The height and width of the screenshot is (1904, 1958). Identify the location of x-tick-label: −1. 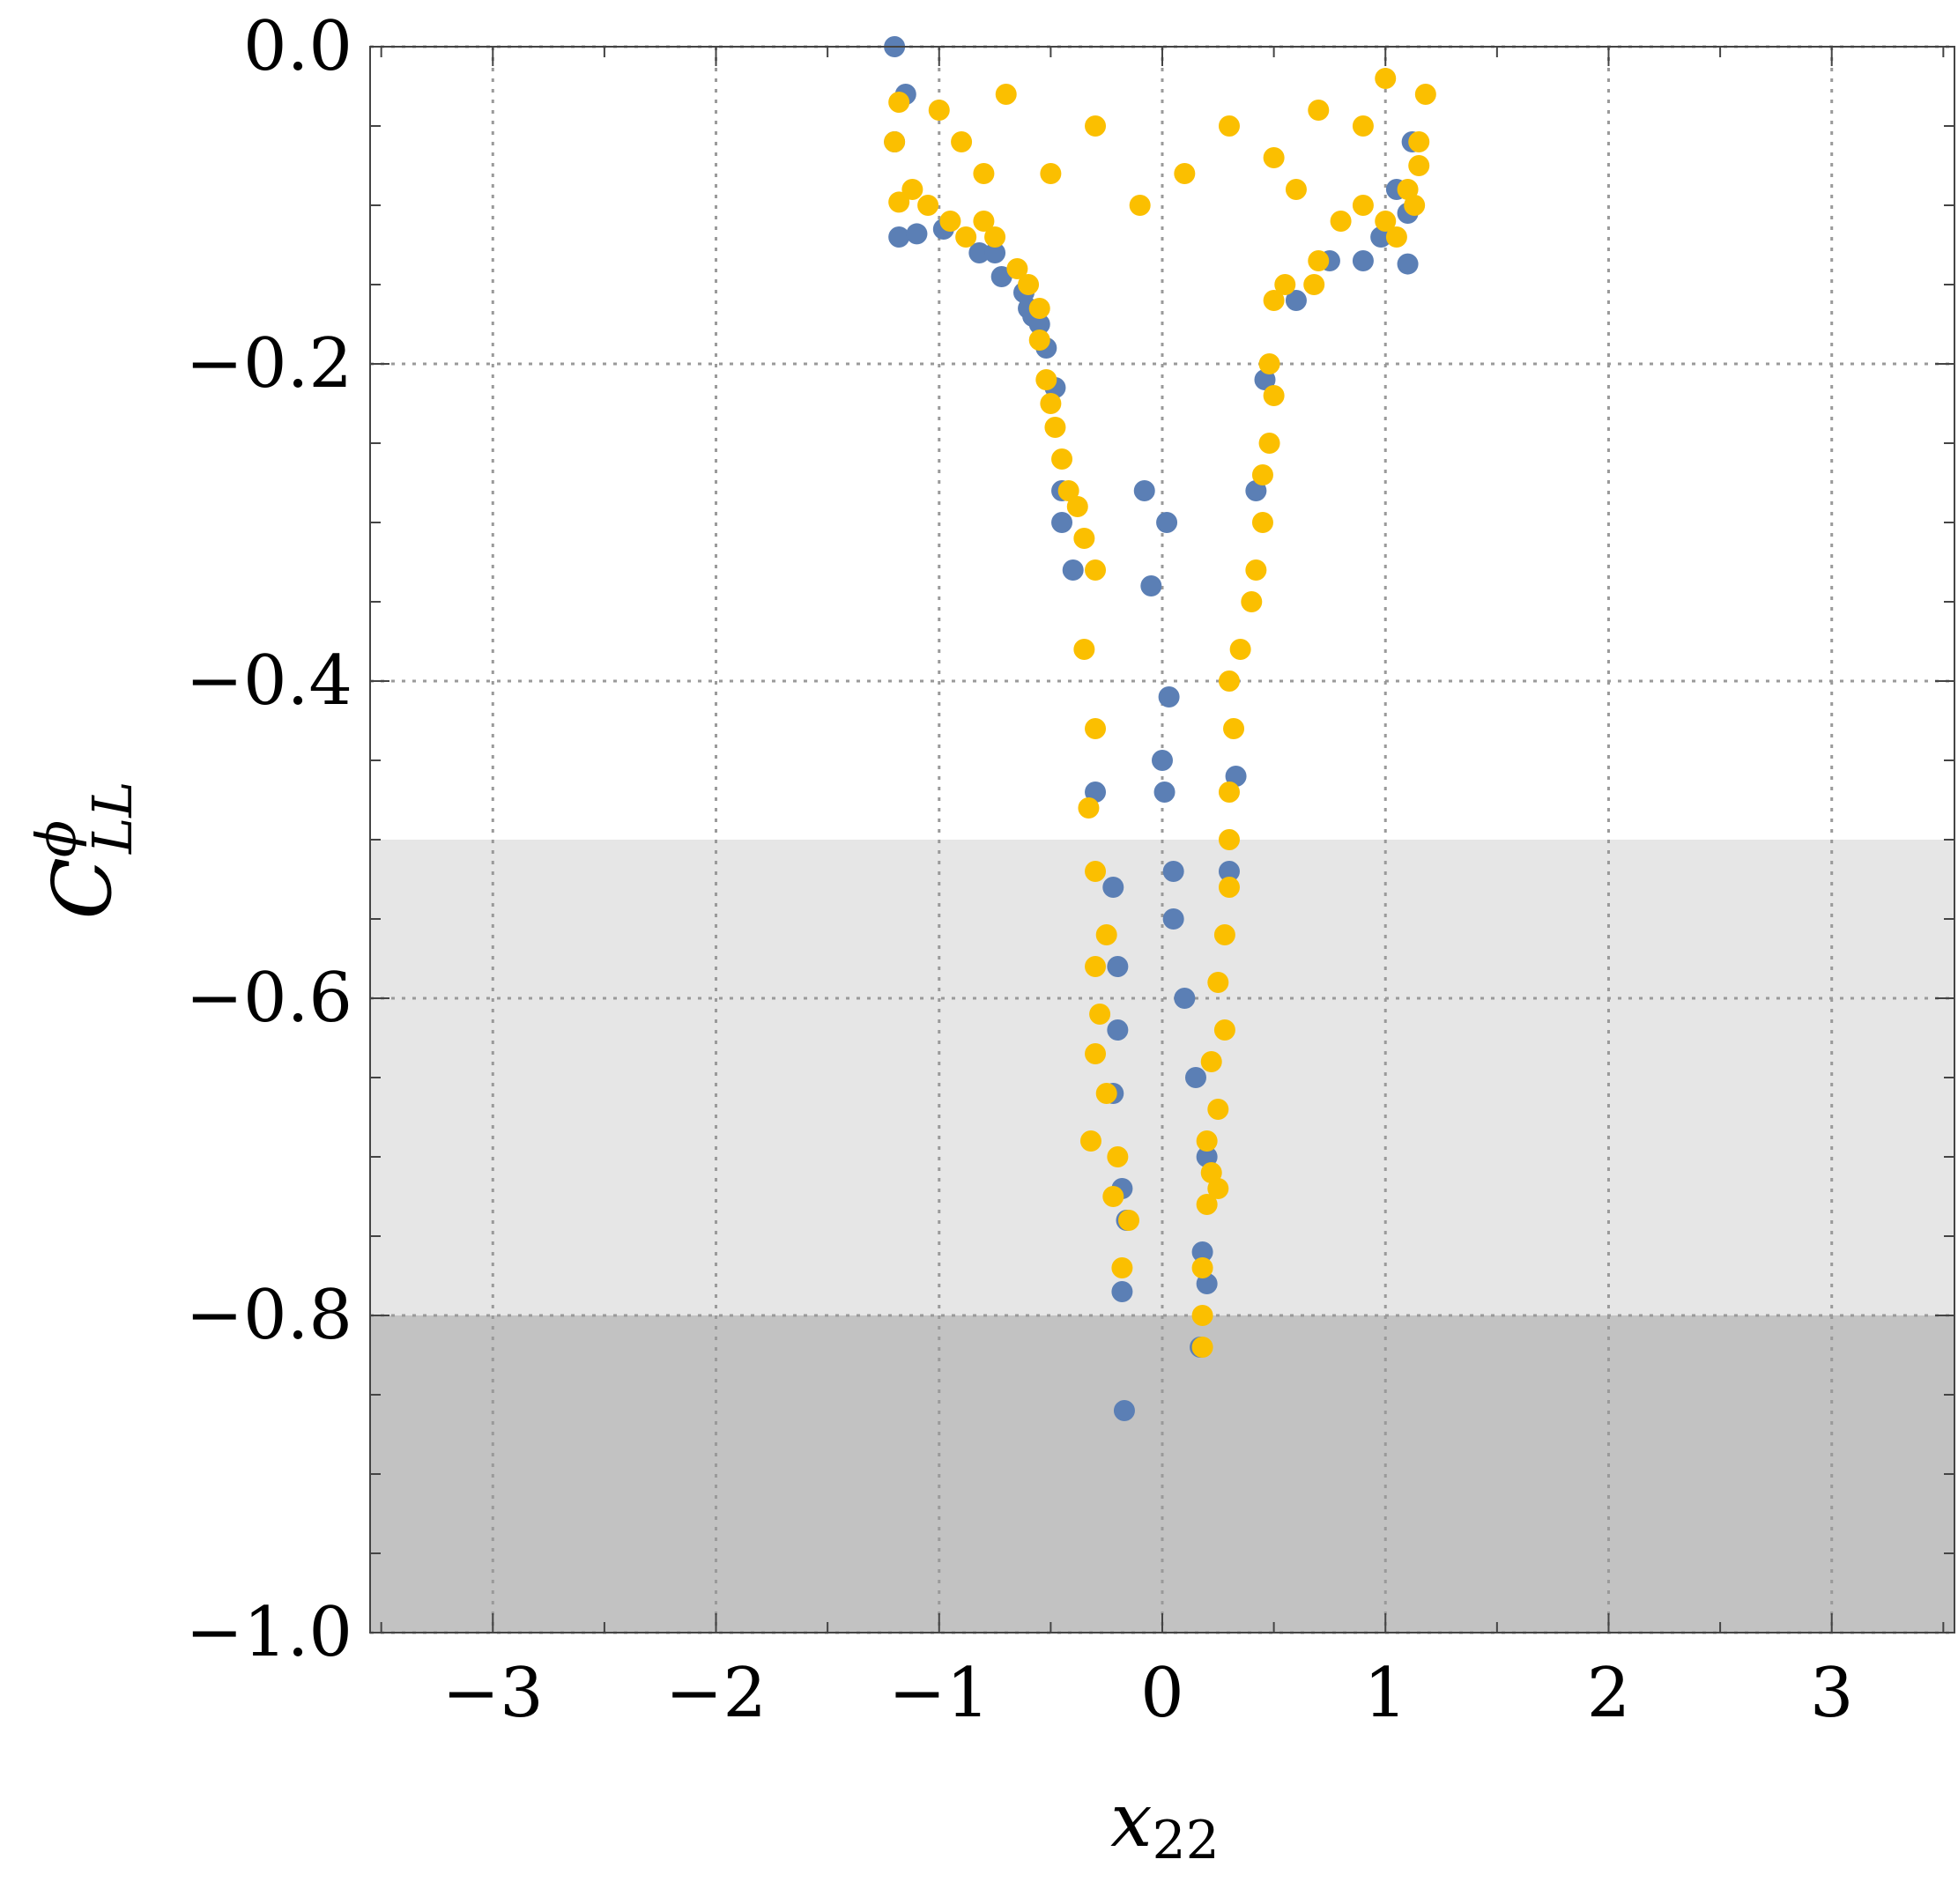
(939, 1693).